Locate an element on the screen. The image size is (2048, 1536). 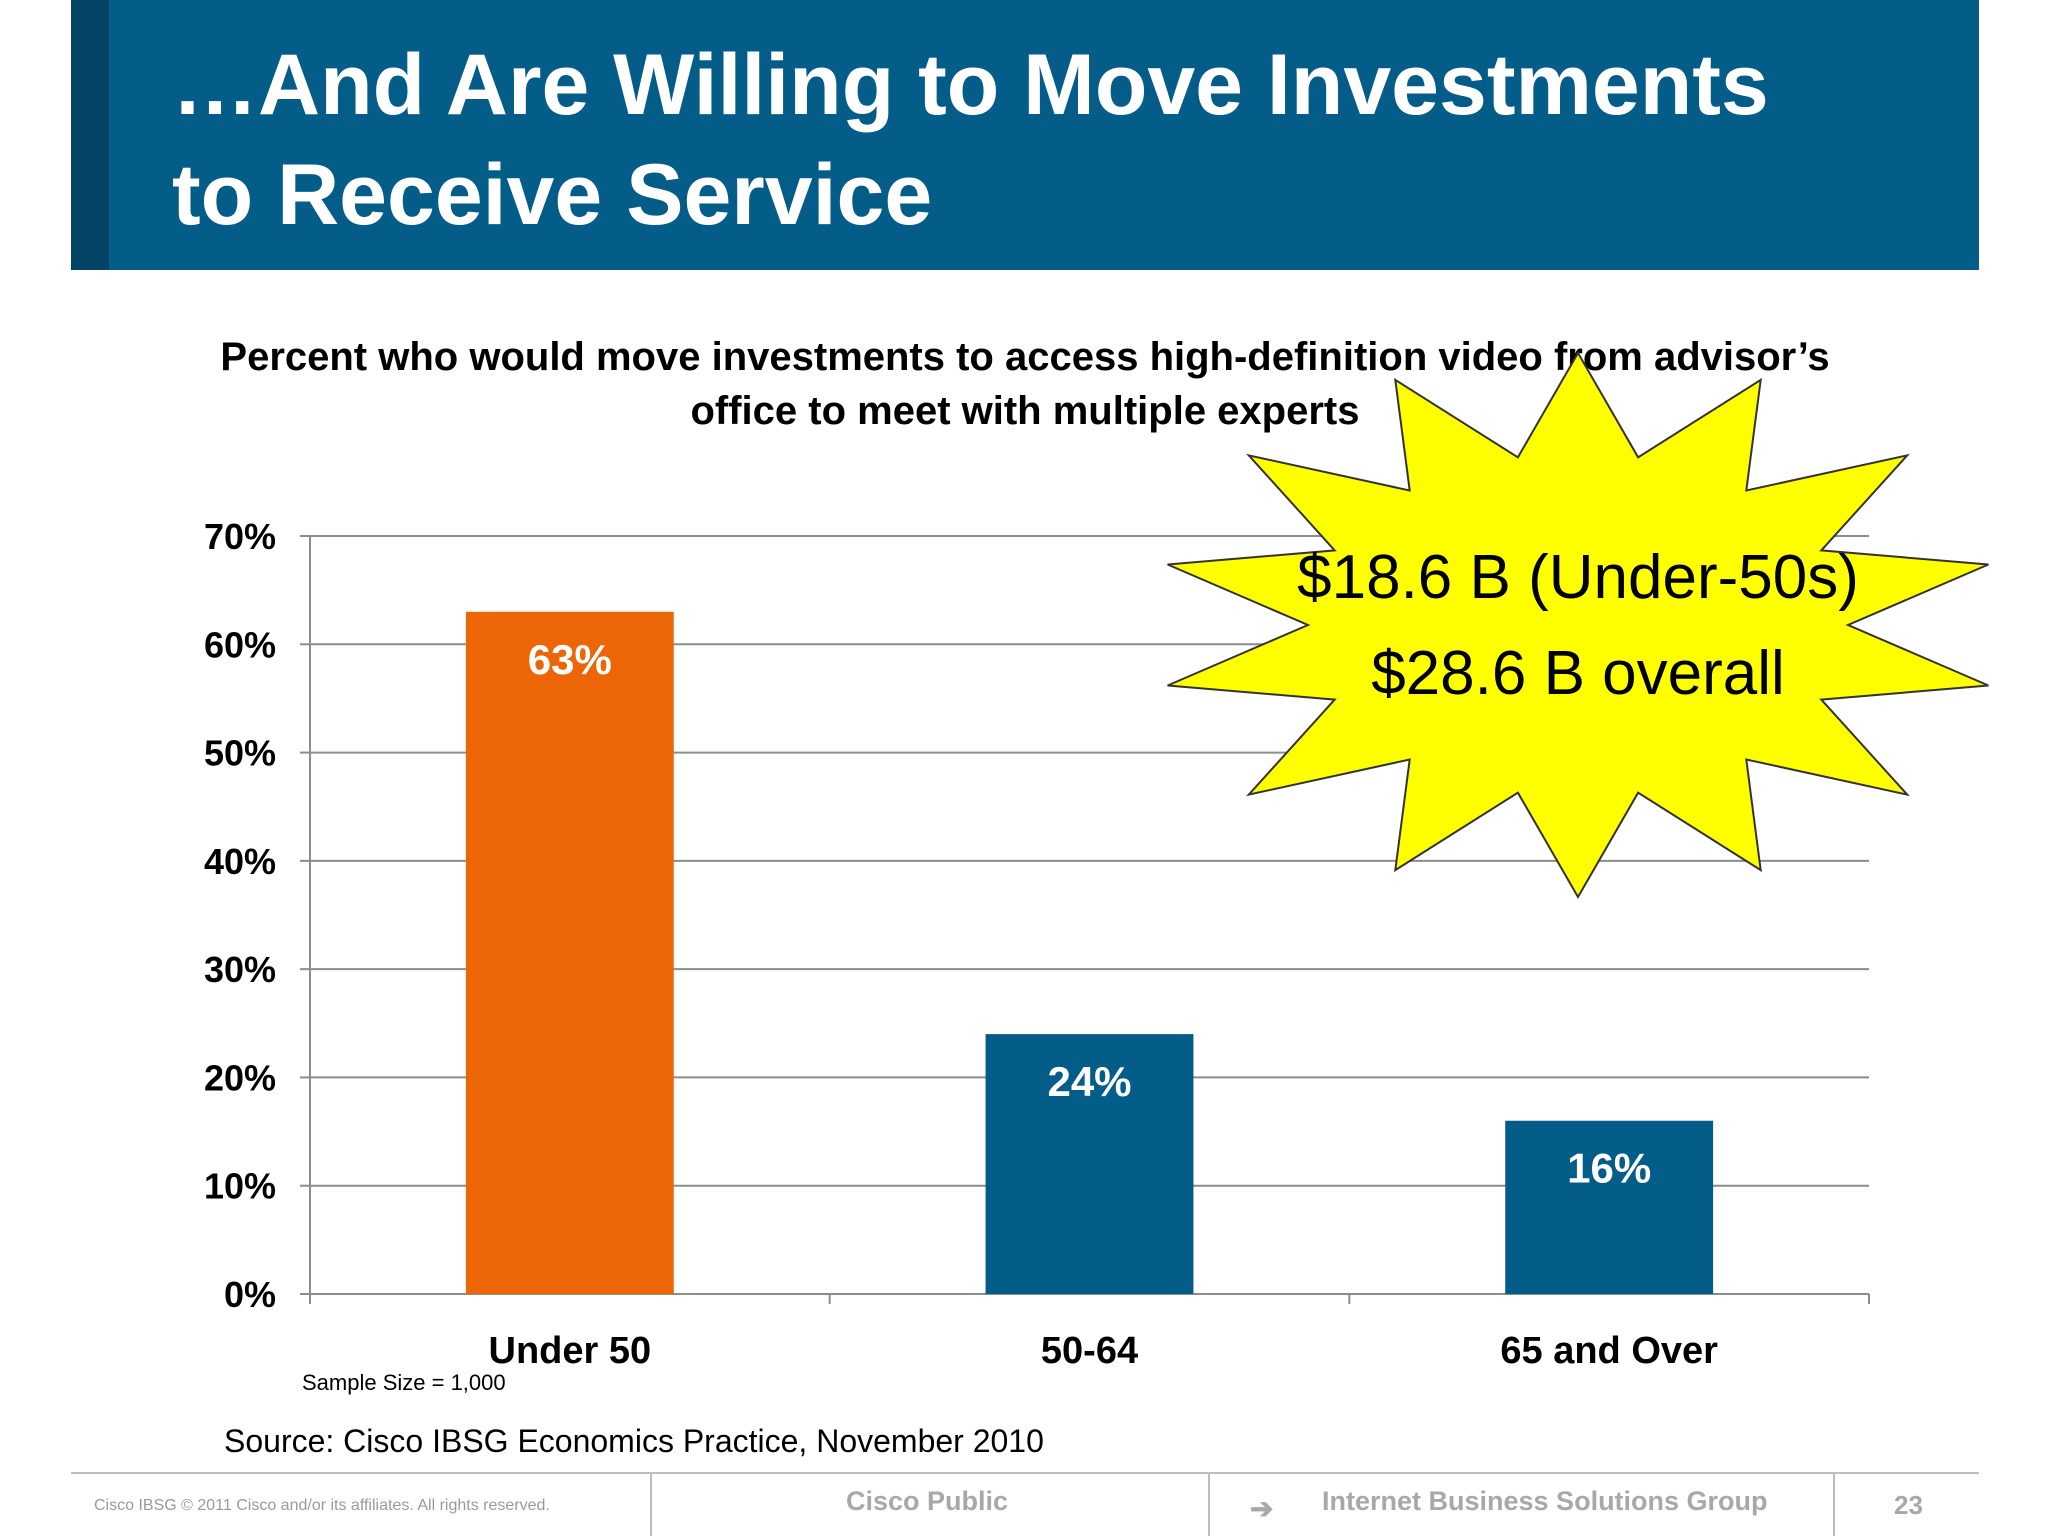
page-number: 23 is located at coordinates (1908, 1505).